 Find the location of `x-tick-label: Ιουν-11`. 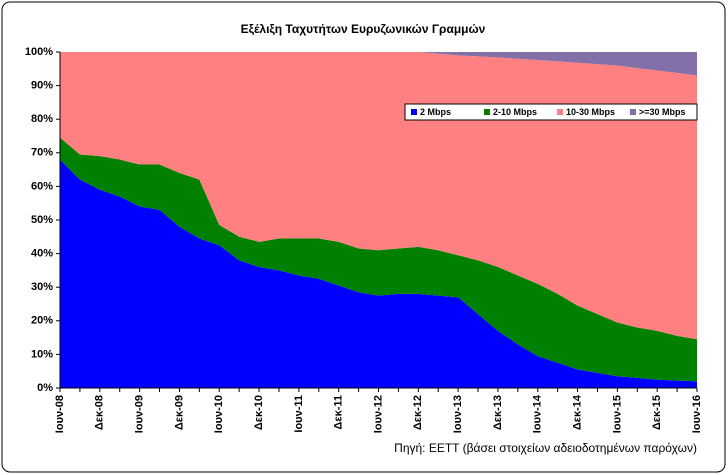

x-tick-label: Ιουν-11 is located at coordinates (299, 414).